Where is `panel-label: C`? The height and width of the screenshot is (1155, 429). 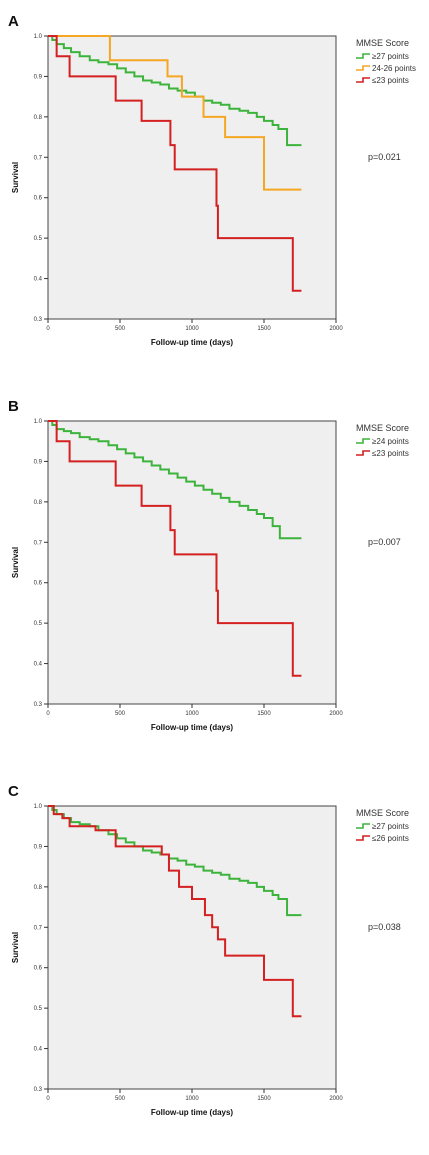
panel-label: C is located at coordinates (13, 791).